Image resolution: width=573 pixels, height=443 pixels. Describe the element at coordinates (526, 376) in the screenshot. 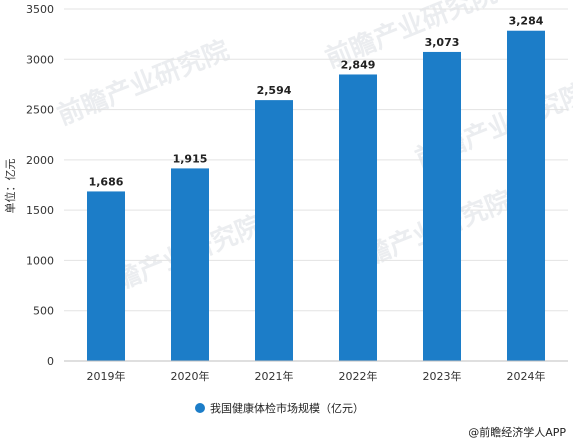

I see `x-tick-label: 2024年` at that location.